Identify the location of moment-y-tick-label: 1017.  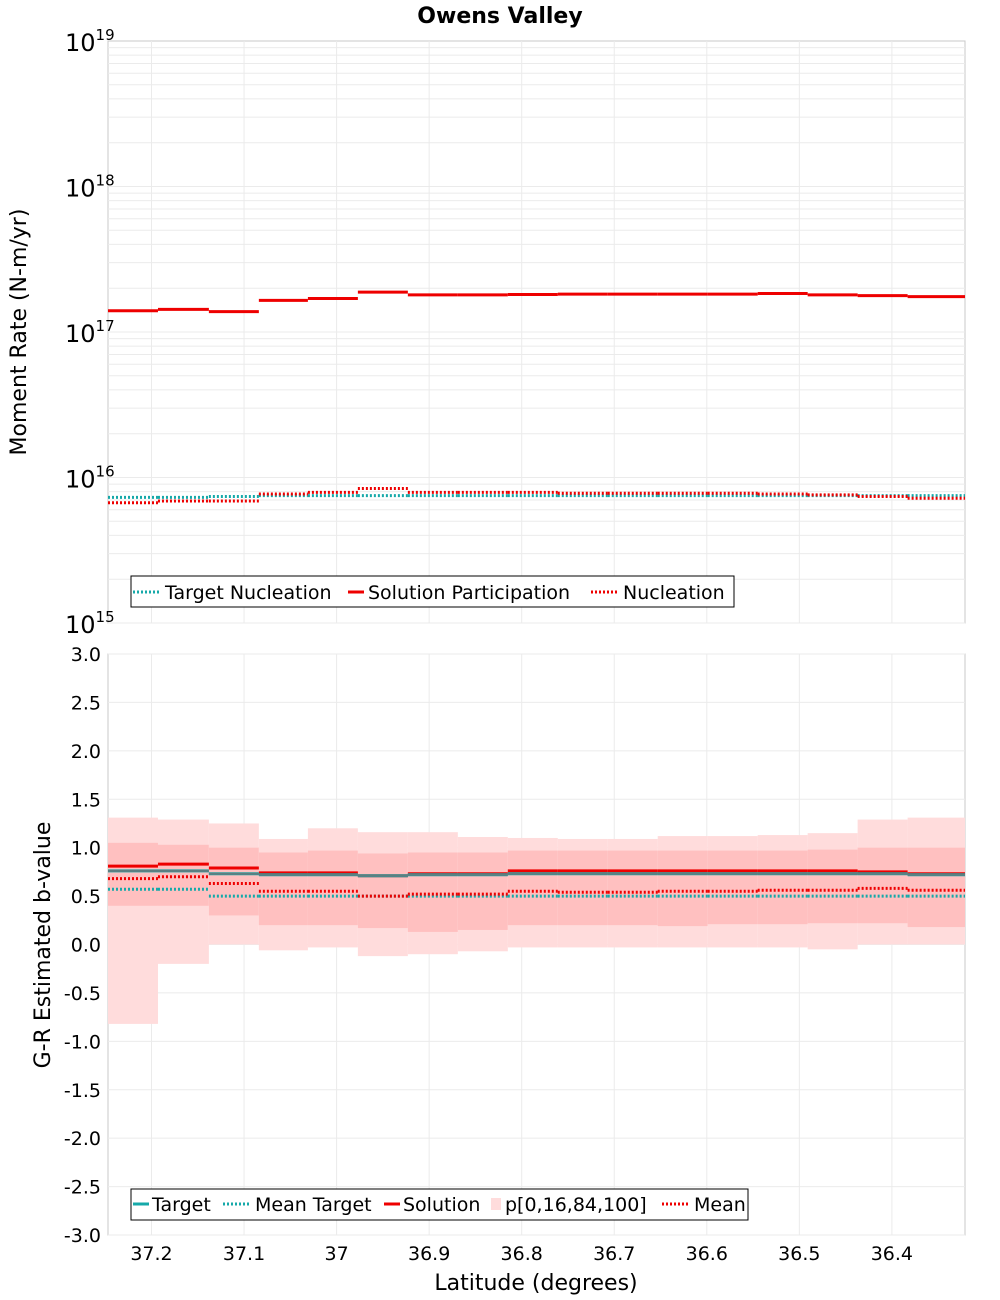
(90, 332).